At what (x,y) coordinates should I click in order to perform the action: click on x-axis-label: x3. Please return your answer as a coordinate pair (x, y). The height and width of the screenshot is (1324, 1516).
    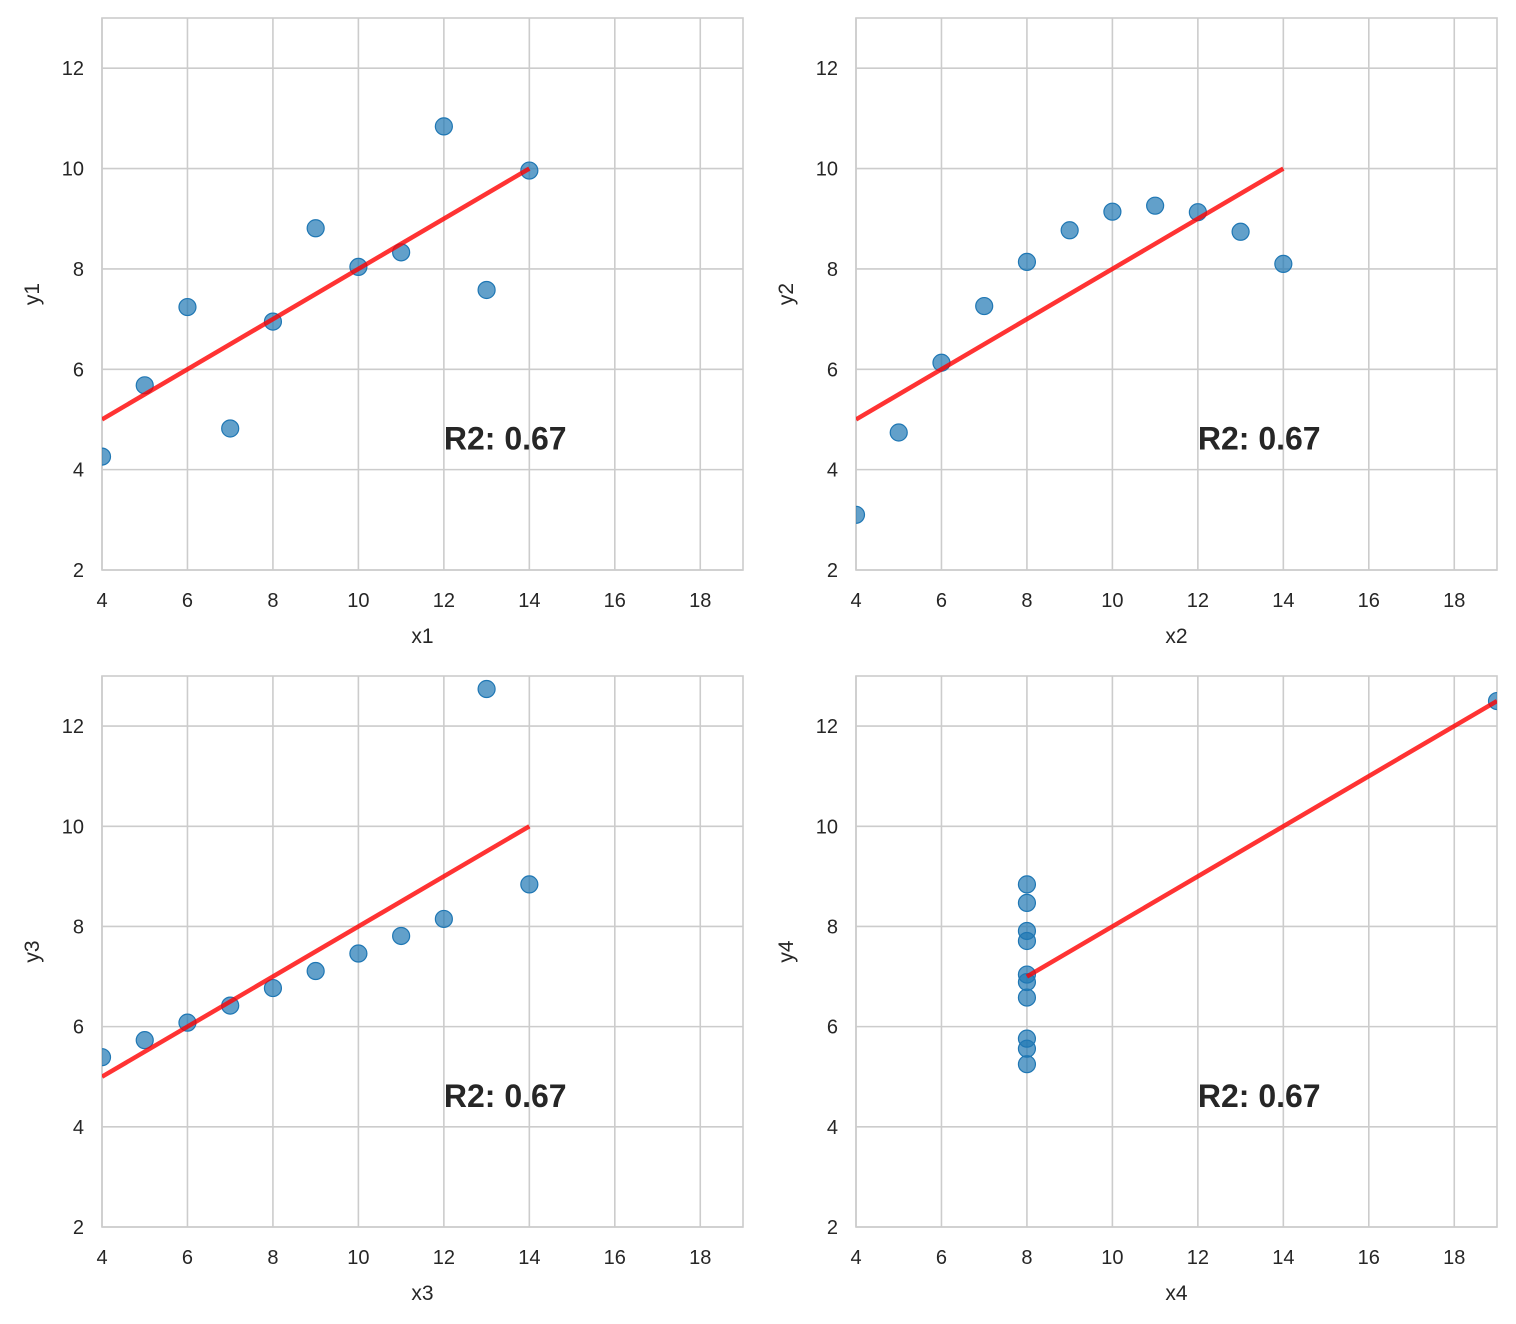
    Looking at the image, I should click on (422, 1293).